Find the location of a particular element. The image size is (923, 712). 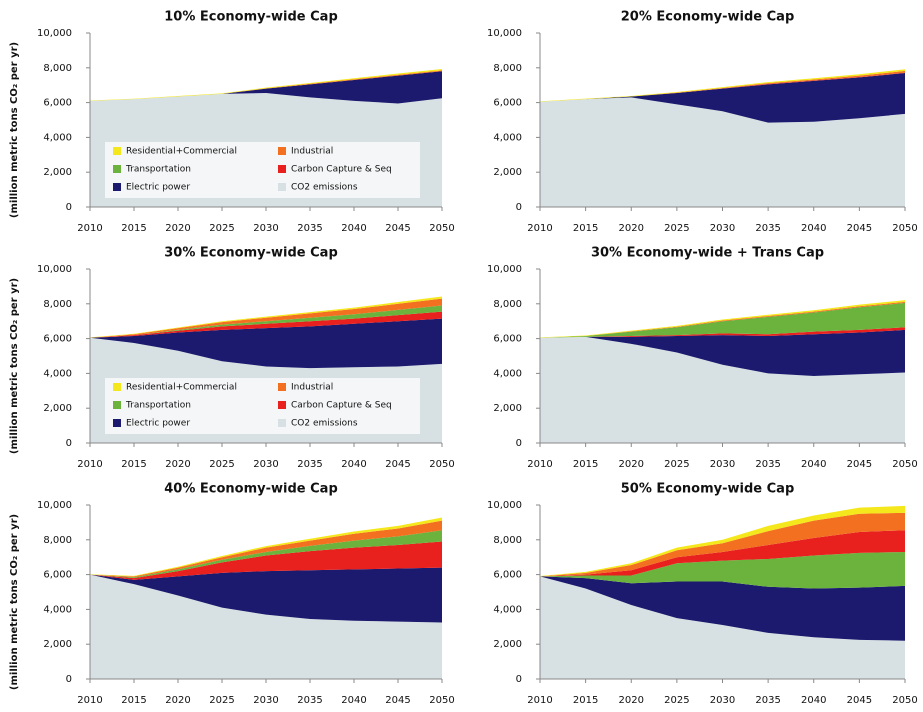

chart-title: 50% Economy-wide Cap is located at coordinates (708, 489).